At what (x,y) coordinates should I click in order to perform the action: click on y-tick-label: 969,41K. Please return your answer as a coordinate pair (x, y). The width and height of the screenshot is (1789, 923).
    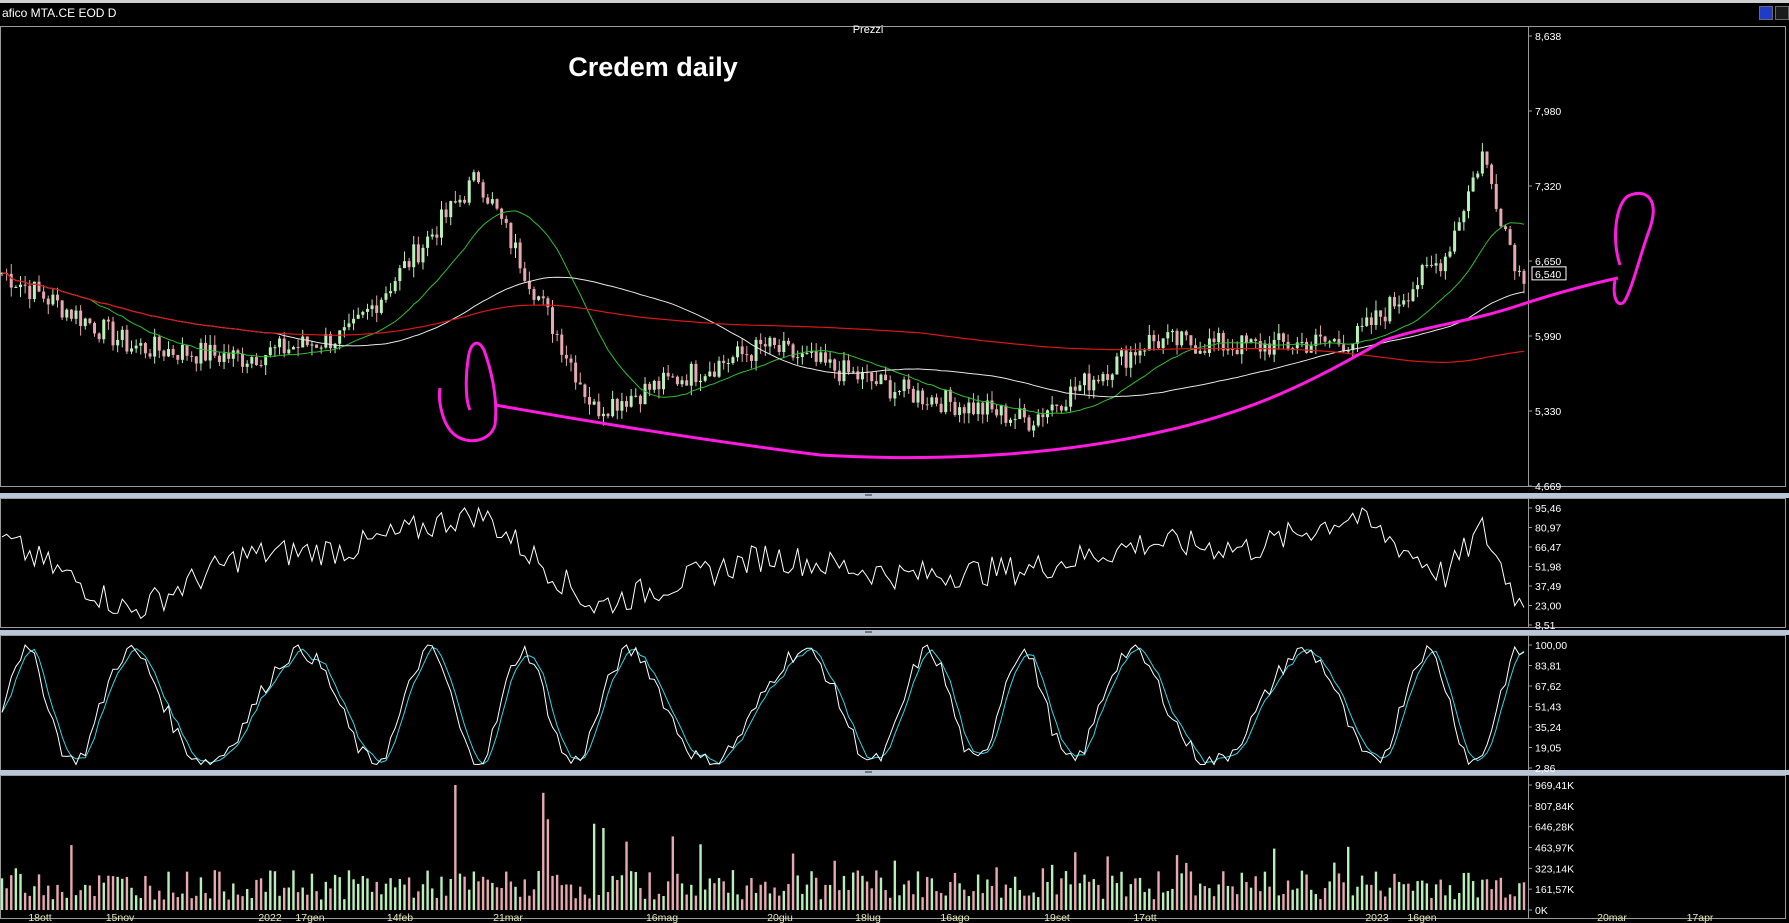
    Looking at the image, I should click on (1554, 786).